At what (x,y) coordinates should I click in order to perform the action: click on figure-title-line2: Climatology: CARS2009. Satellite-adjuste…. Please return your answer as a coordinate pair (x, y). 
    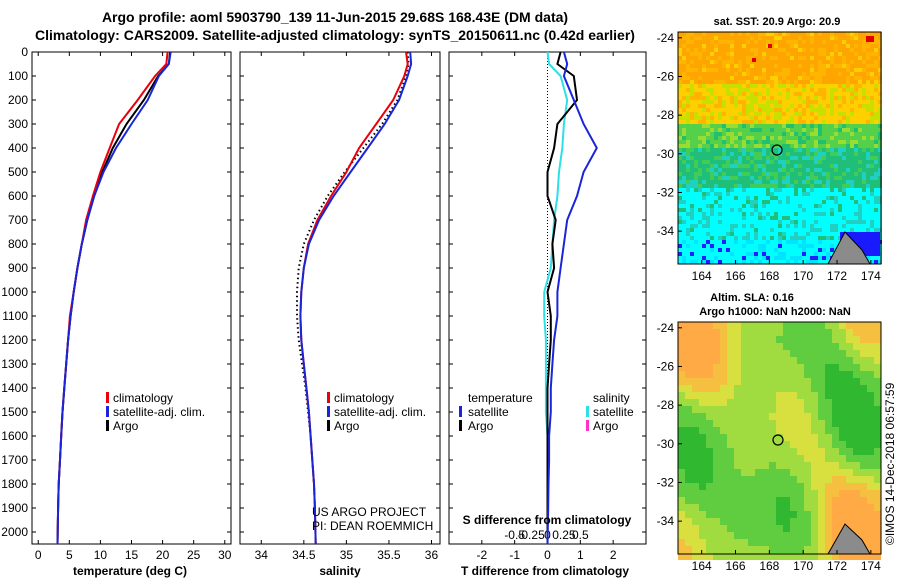
    Looking at the image, I should click on (335, 35).